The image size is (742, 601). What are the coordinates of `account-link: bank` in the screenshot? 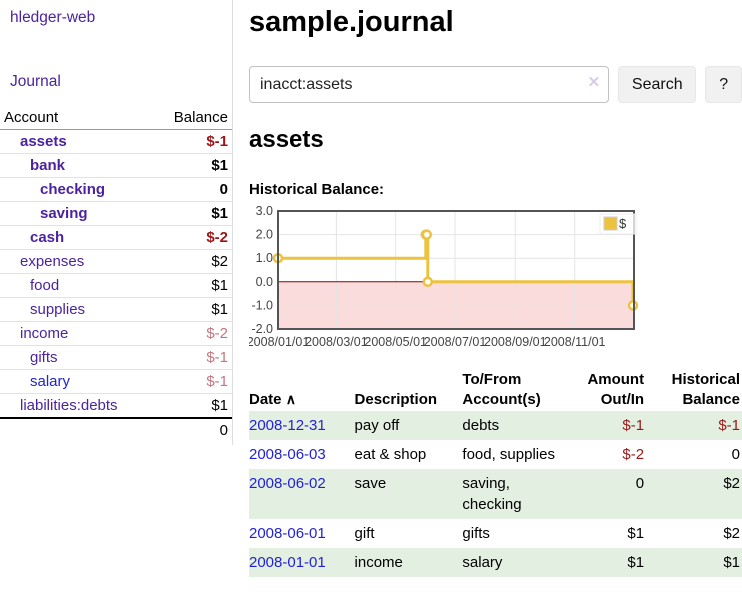 It's located at (48, 165).